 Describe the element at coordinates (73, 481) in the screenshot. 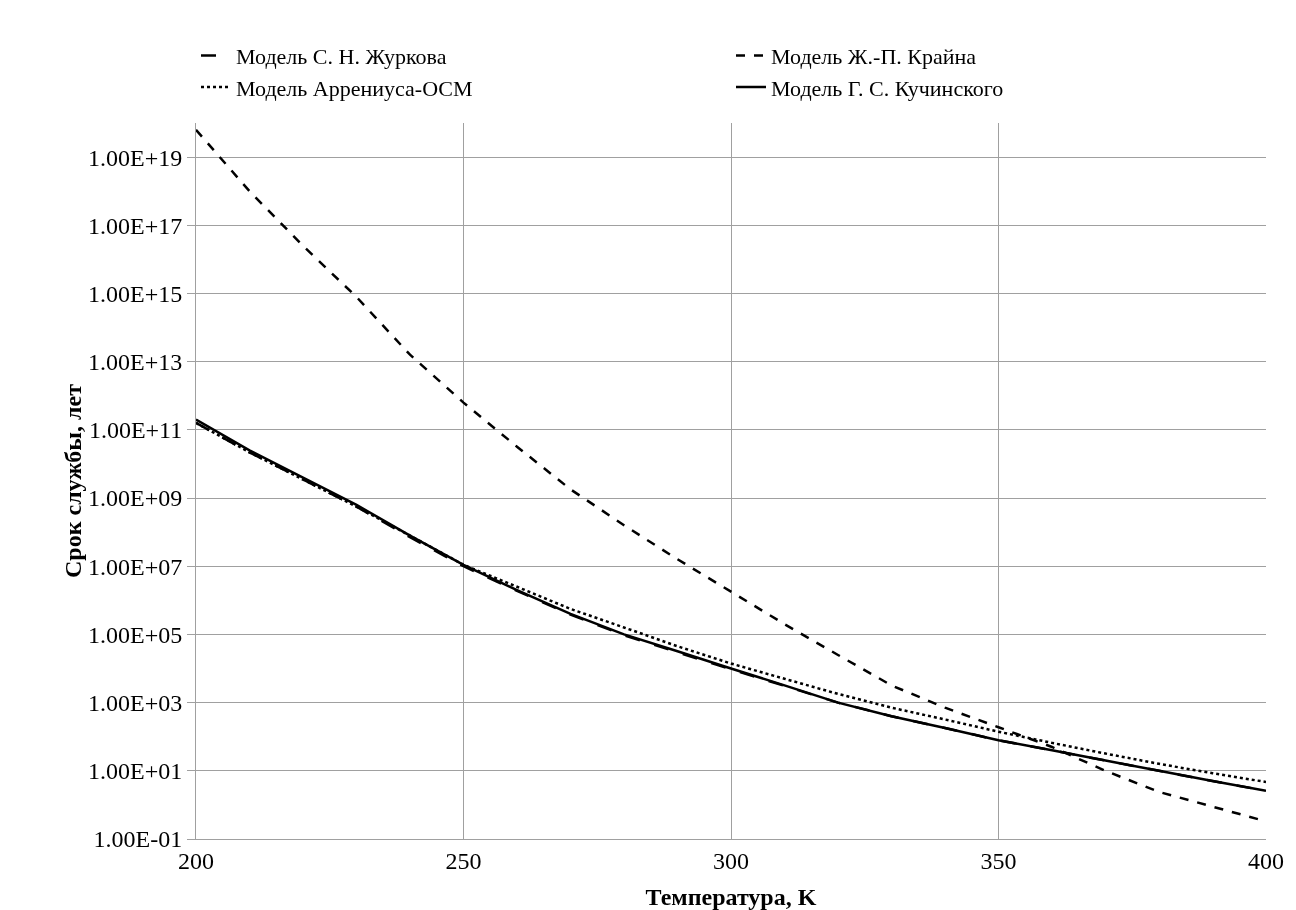

I see `y-axis-title: Срок службы, лет` at that location.